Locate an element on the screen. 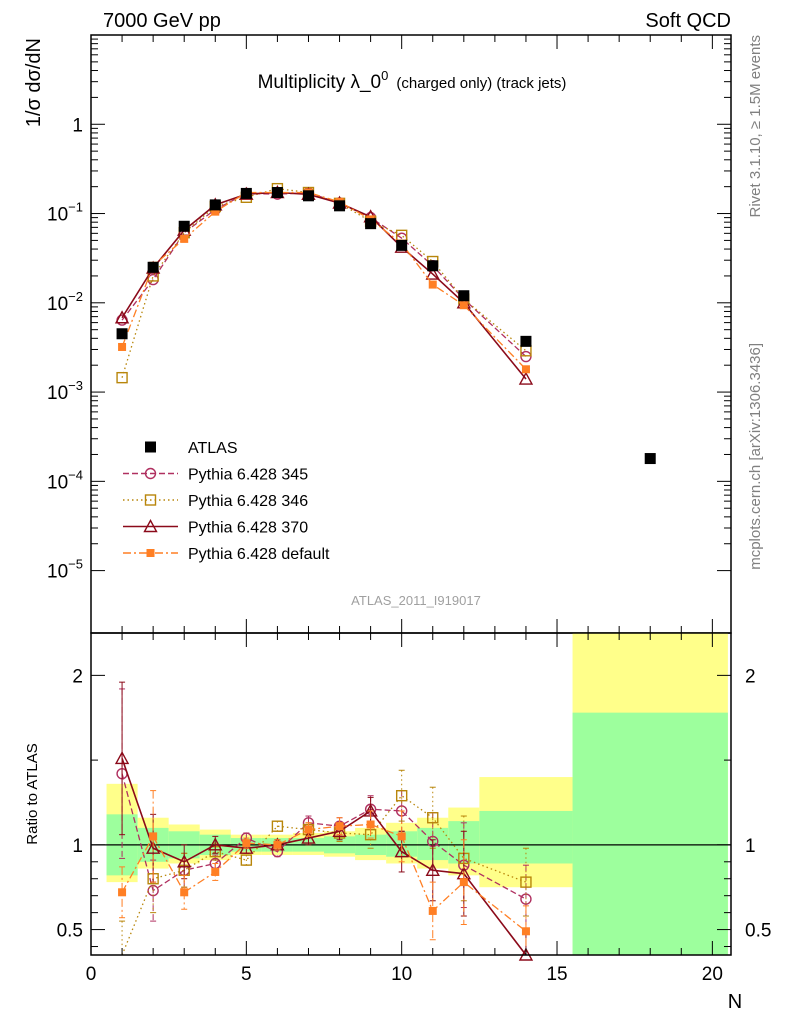 This screenshot has height=1024, width=786. main-y-tick-label: 1 is located at coordinates (77, 125).